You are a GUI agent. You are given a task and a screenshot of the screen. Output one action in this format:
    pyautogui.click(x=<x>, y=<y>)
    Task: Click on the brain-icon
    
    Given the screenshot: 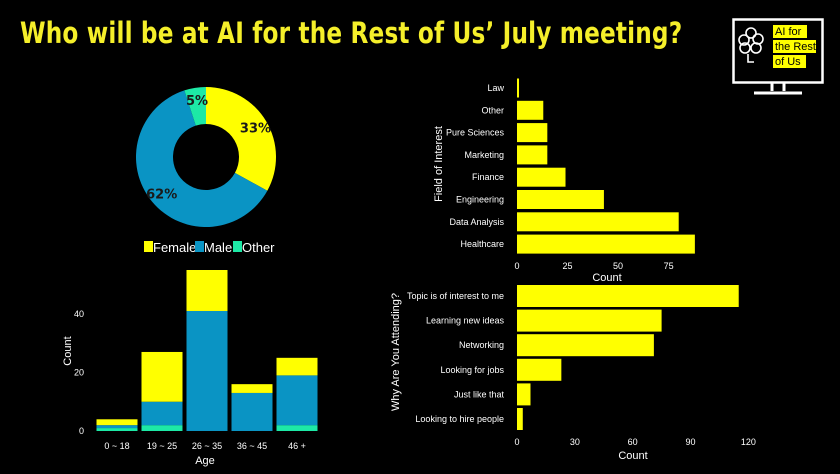 What is the action you would take?
    pyautogui.click(x=751, y=45)
    